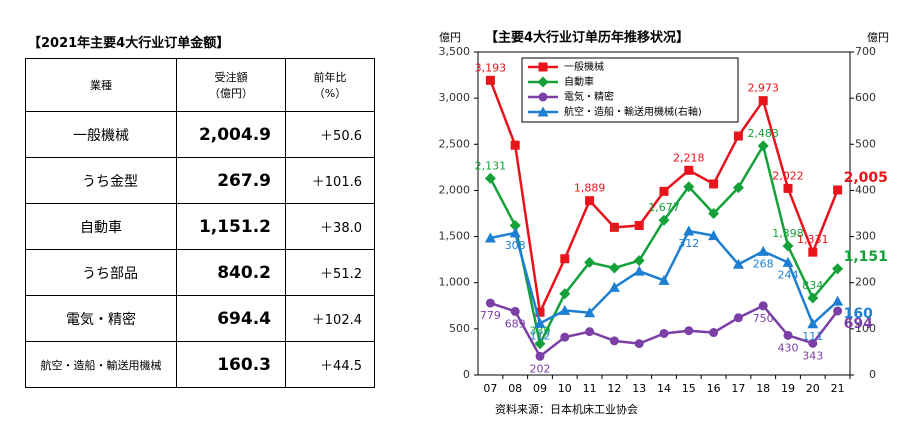 Image resolution: width=900 pixels, height=425 pixels. Describe the element at coordinates (515, 245) in the screenshot. I see `value-label: 308` at that location.